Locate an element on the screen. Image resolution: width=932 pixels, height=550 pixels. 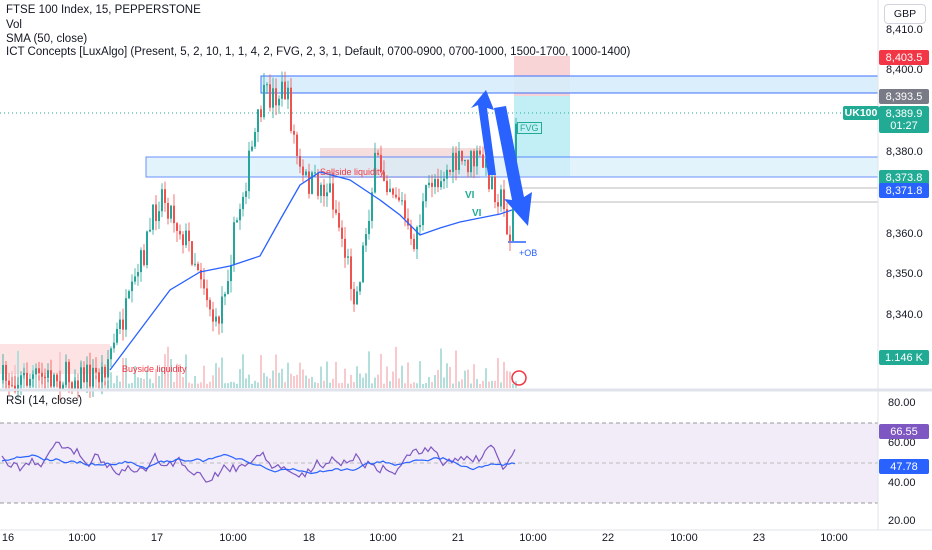
rsi-title: RSI (14, close) is located at coordinates (44, 401).